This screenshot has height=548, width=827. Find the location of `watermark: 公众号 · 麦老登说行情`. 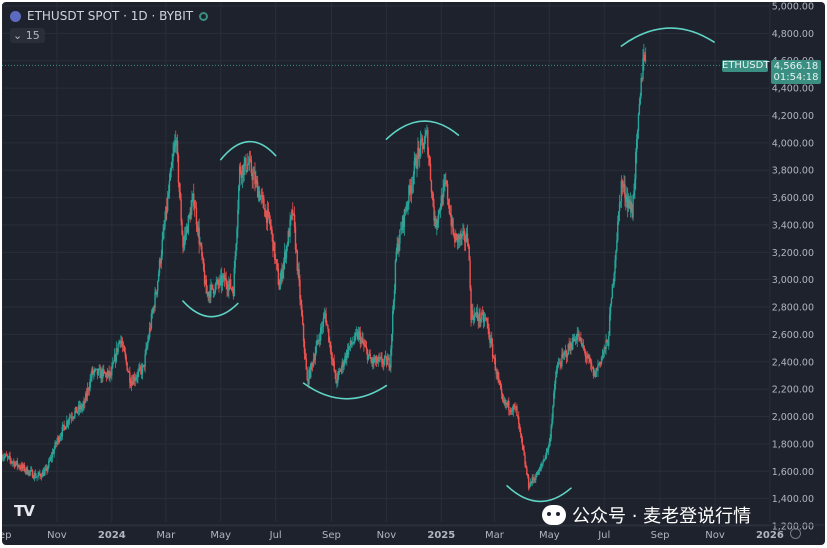

watermark: 公众号 · 麦老登说行情 is located at coordinates (646, 515).